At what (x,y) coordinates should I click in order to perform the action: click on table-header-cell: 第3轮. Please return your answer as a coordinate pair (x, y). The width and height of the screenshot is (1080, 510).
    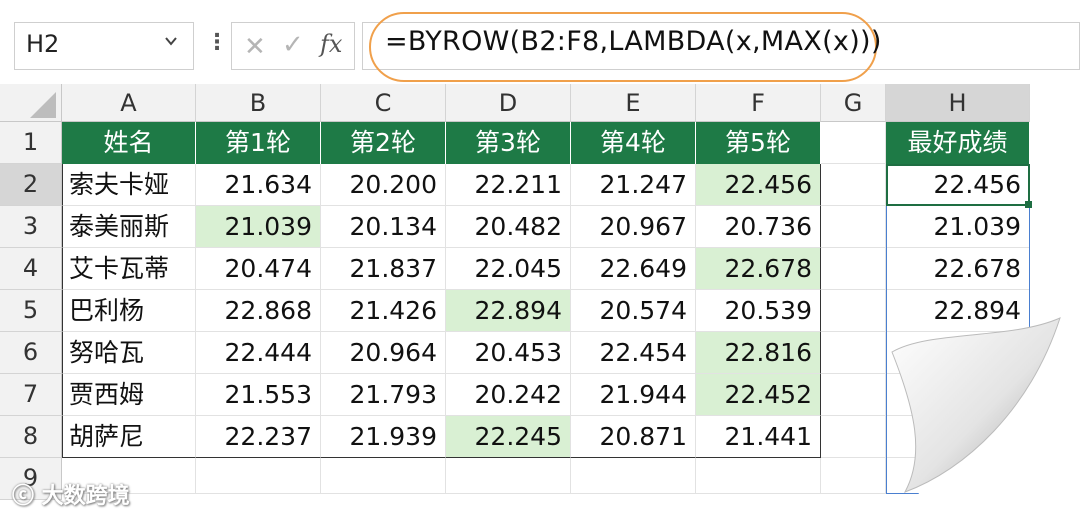
    Looking at the image, I should click on (508, 143).